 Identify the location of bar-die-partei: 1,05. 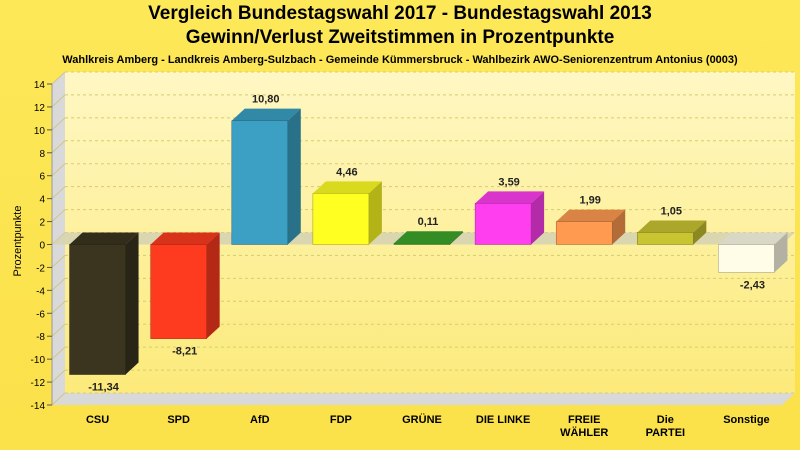
(672, 225).